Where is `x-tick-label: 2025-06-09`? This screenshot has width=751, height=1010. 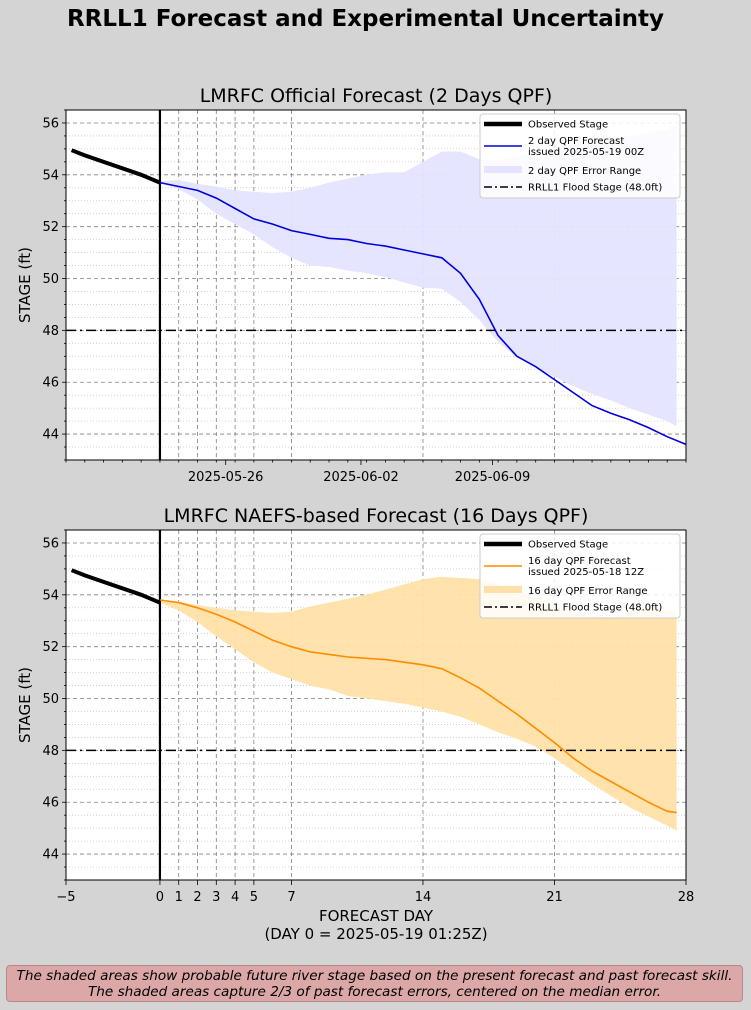
x-tick-label: 2025-06-09 is located at coordinates (493, 477).